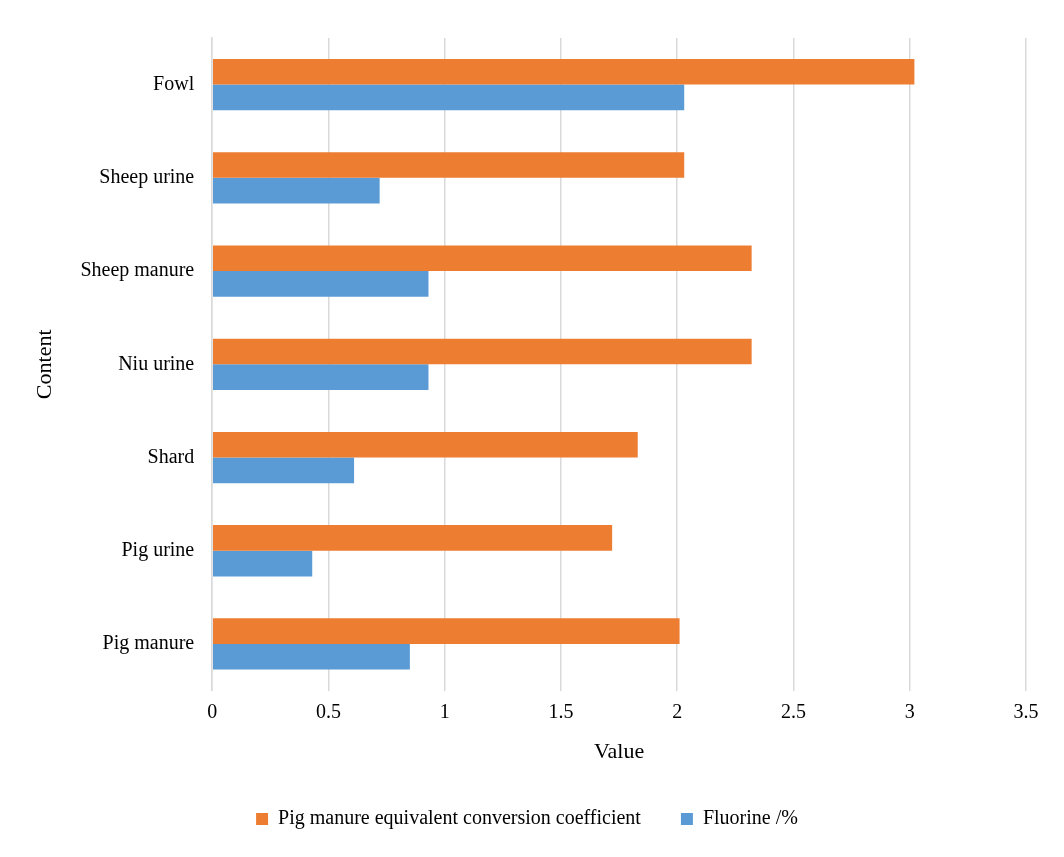  I want to click on legend-label: Fluorine /%, so click(750, 817).